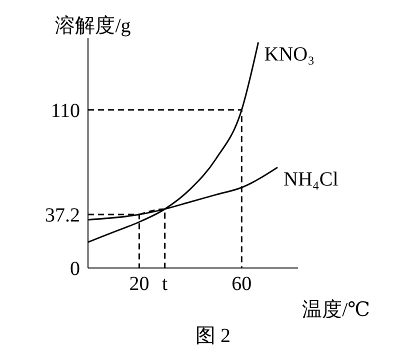 The image size is (405, 361). What do you see at coordinates (242, 284) in the screenshot?
I see `x-tick-label: 60` at bounding box center [242, 284].